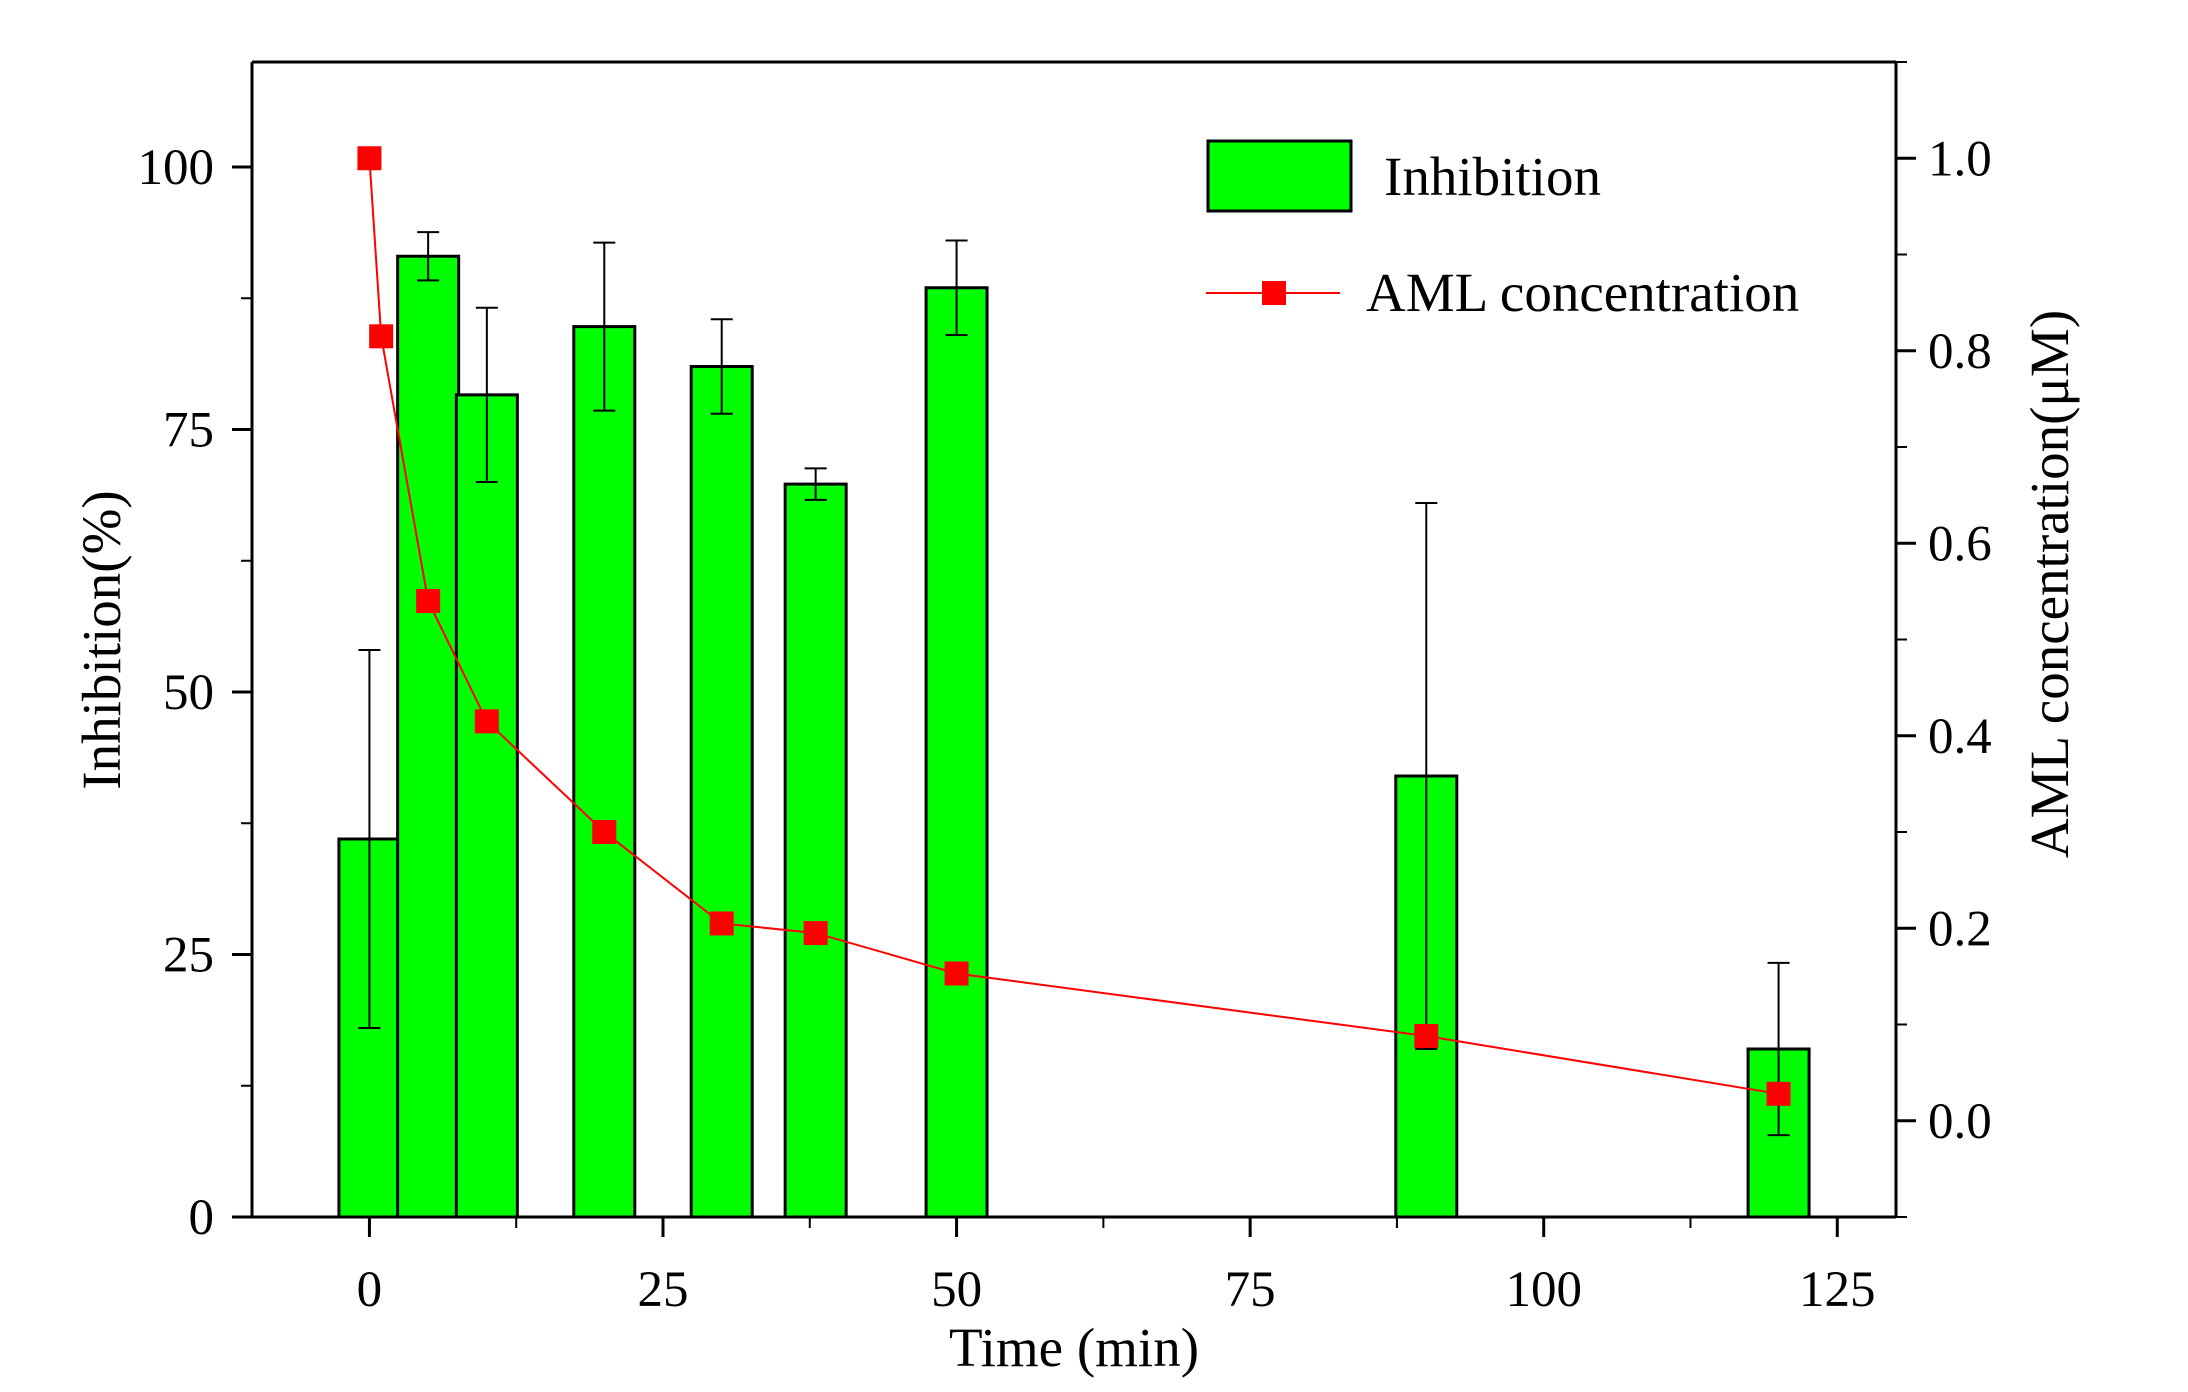 Image resolution: width=2188 pixels, height=1392 pixels. I want to click on y-right-tick-label: 0.4, so click(1960, 737).